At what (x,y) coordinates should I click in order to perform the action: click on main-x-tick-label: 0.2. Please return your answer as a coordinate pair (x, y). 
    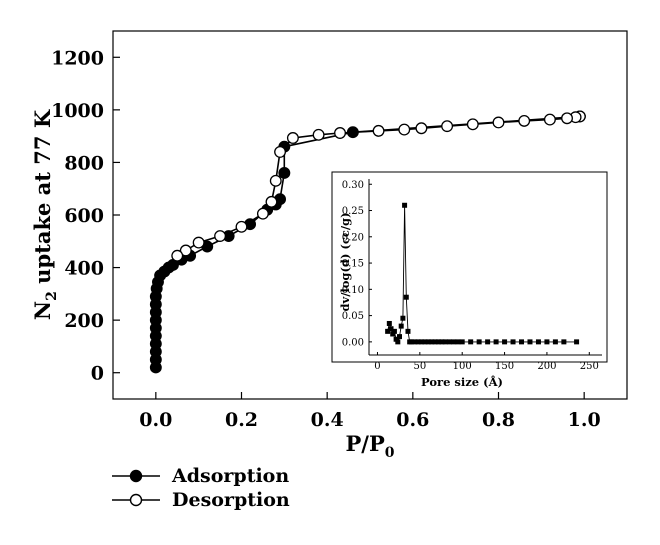
    Looking at the image, I should click on (241, 420).